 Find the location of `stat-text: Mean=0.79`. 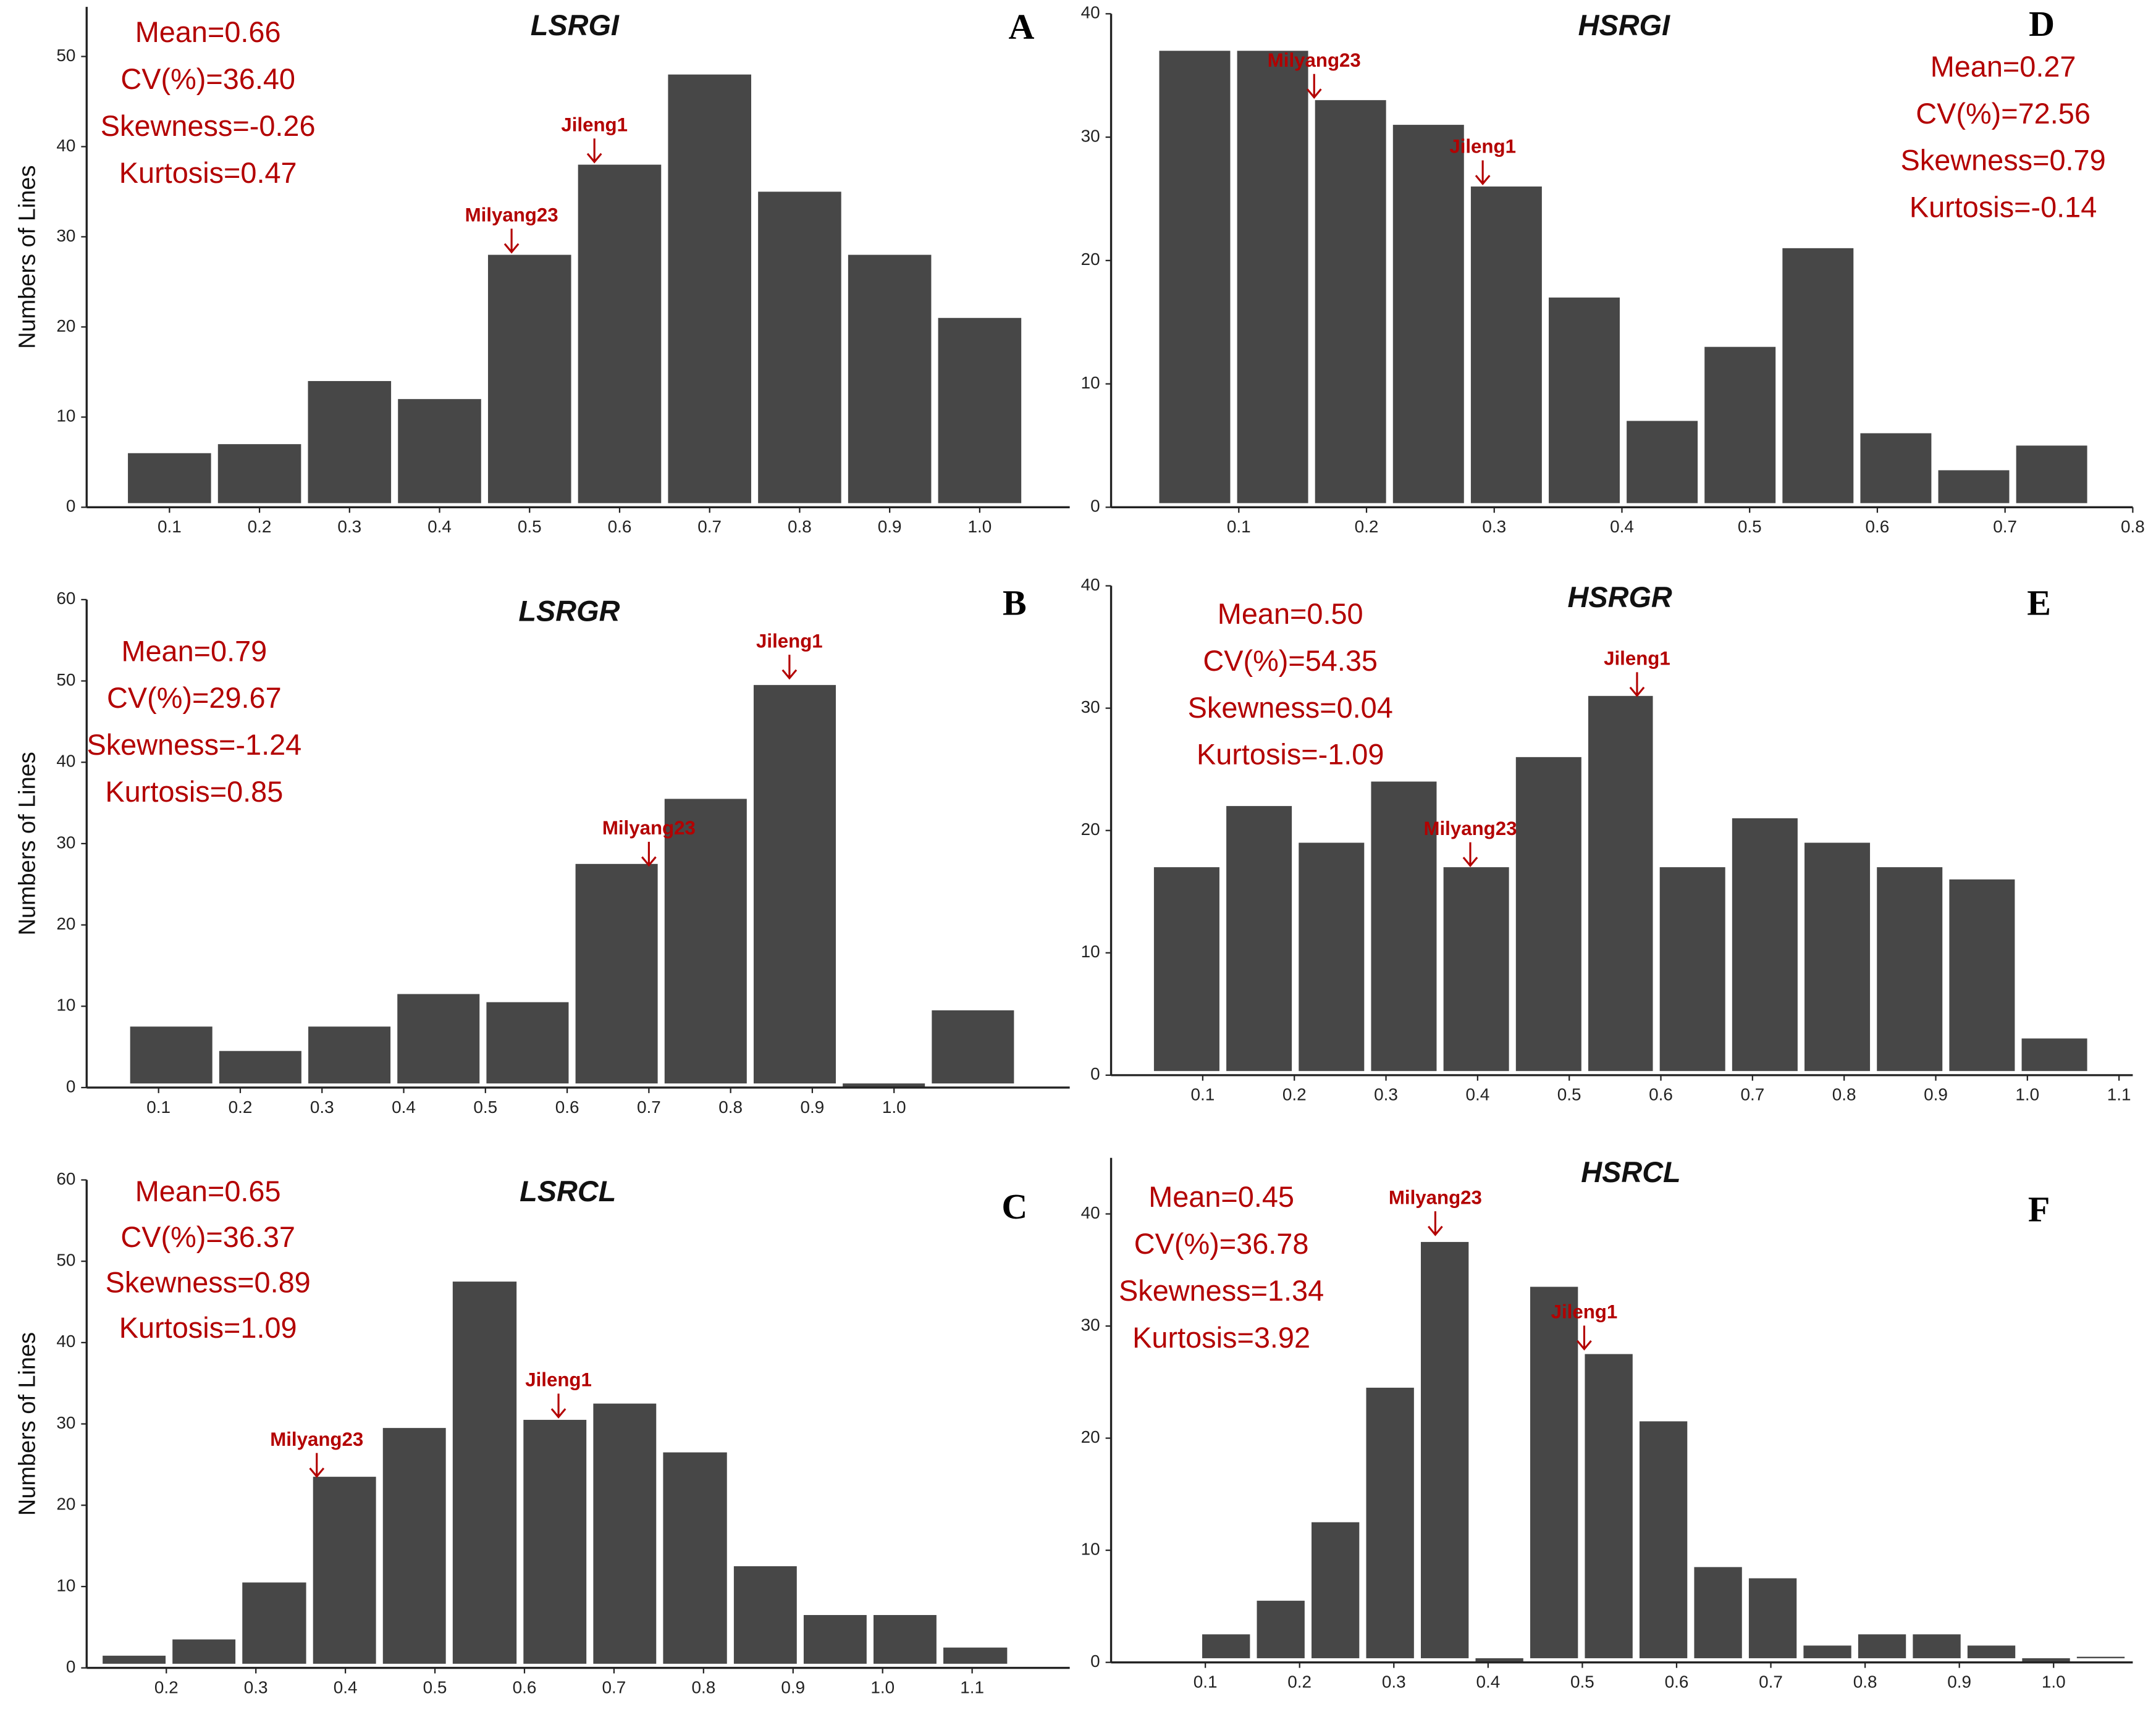

stat-text: Mean=0.79 is located at coordinates (194, 651).